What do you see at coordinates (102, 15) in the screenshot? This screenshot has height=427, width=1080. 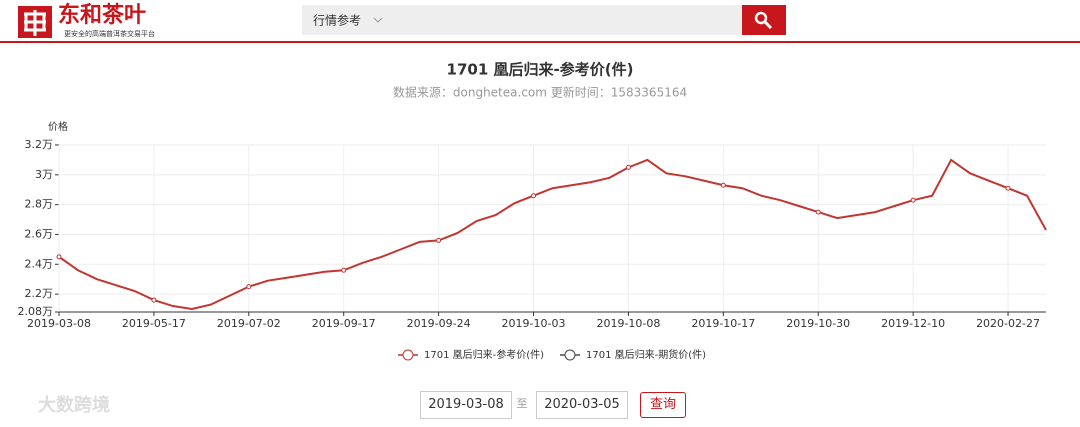 I see `logo-text: 东和茶叶` at bounding box center [102, 15].